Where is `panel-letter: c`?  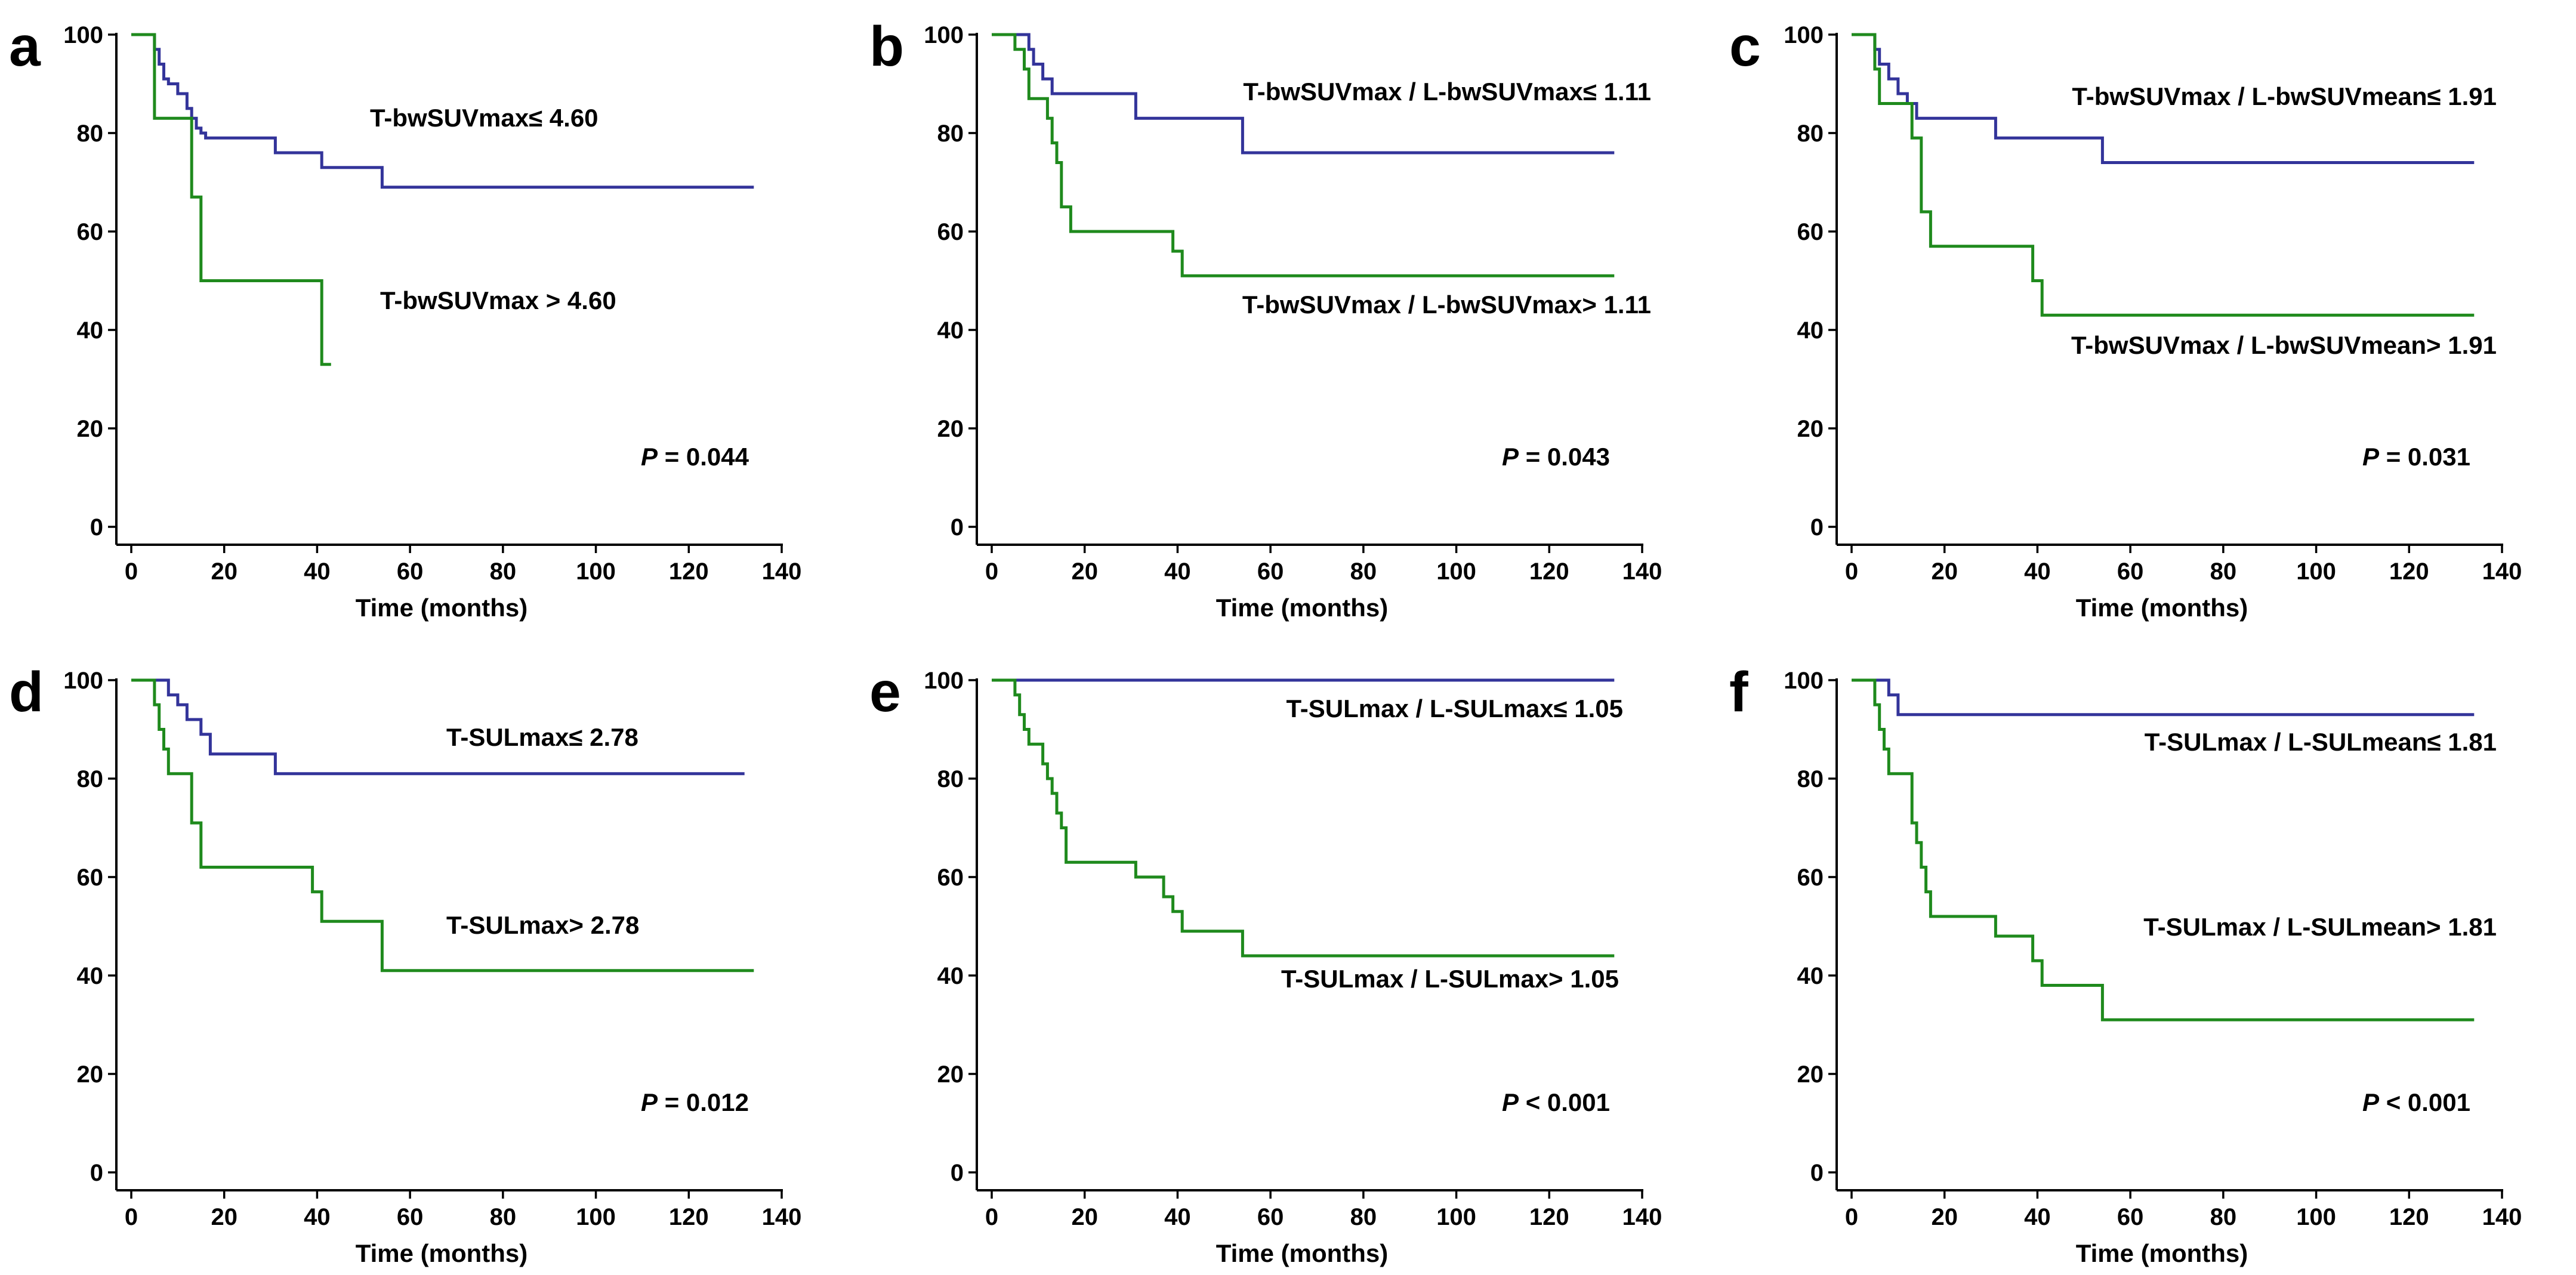
panel-letter: c is located at coordinates (1745, 46).